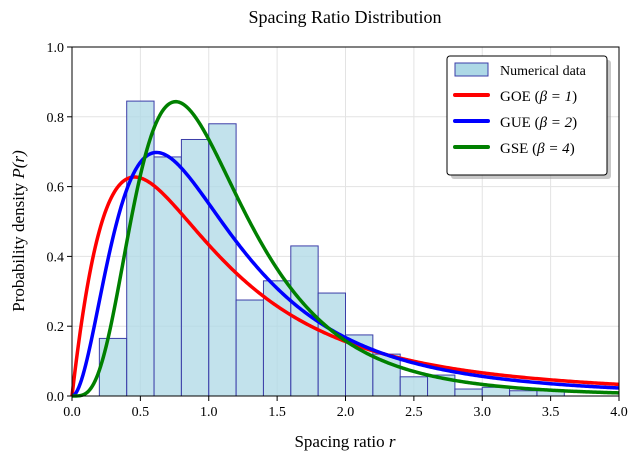 The height and width of the screenshot is (463, 638). I want to click on legend-gse-open-paren: (, so click(534, 149).